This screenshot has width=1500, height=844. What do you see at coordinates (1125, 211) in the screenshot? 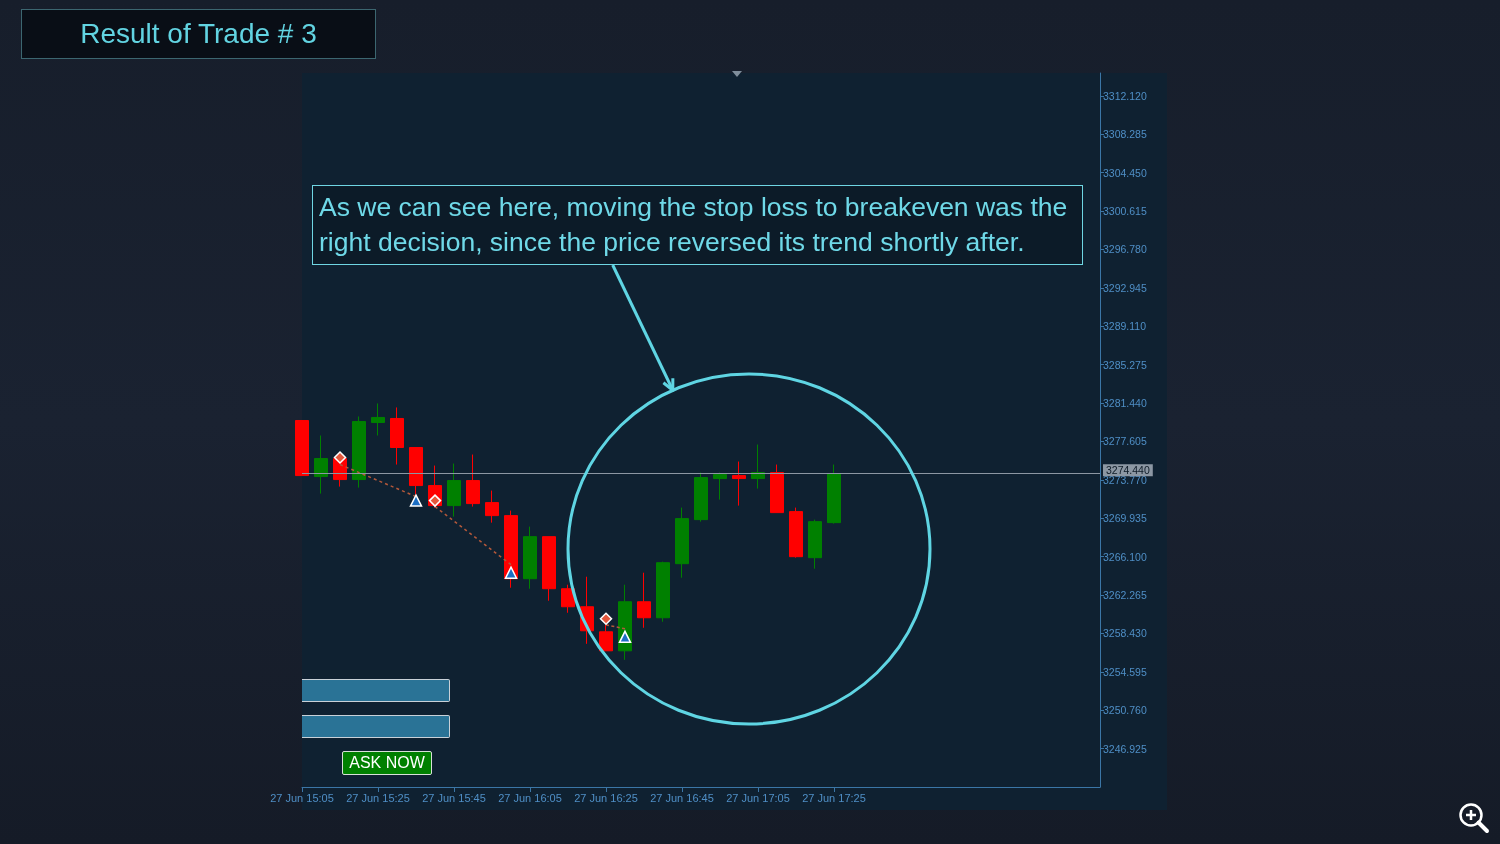
I see `y-tick-label: 3300.615` at bounding box center [1125, 211].